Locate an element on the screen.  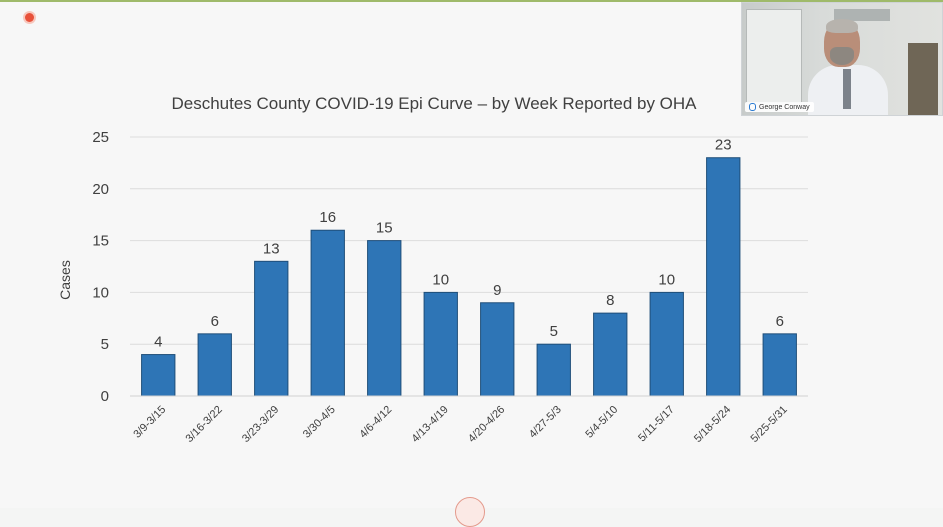
data-label: 5 is located at coordinates (554, 331).